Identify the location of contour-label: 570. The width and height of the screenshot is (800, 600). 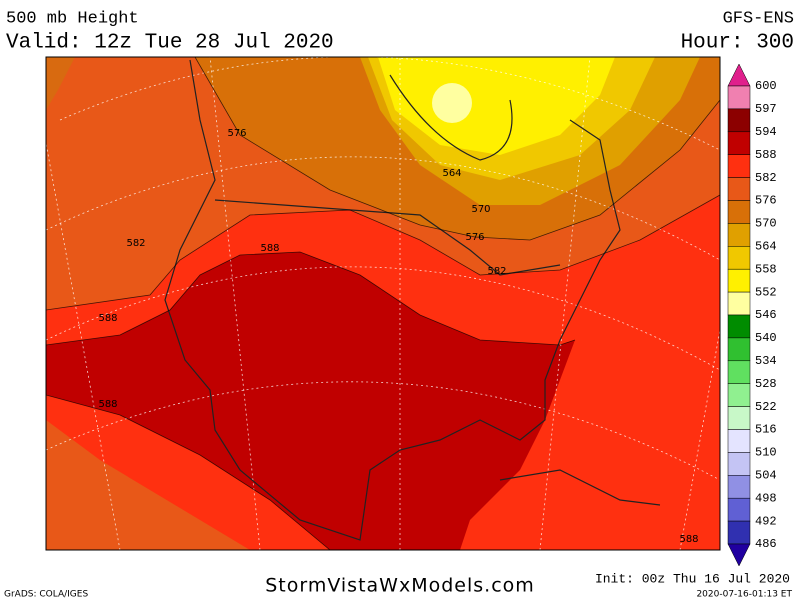
(480, 209).